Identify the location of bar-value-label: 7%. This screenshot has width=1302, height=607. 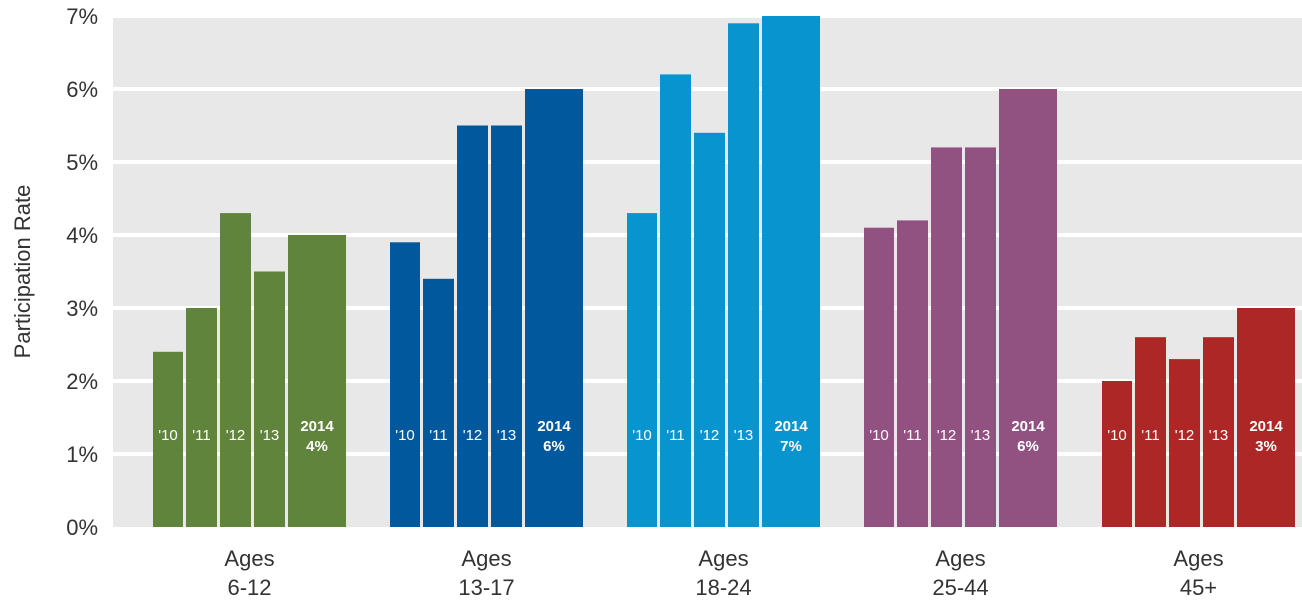
(791, 446).